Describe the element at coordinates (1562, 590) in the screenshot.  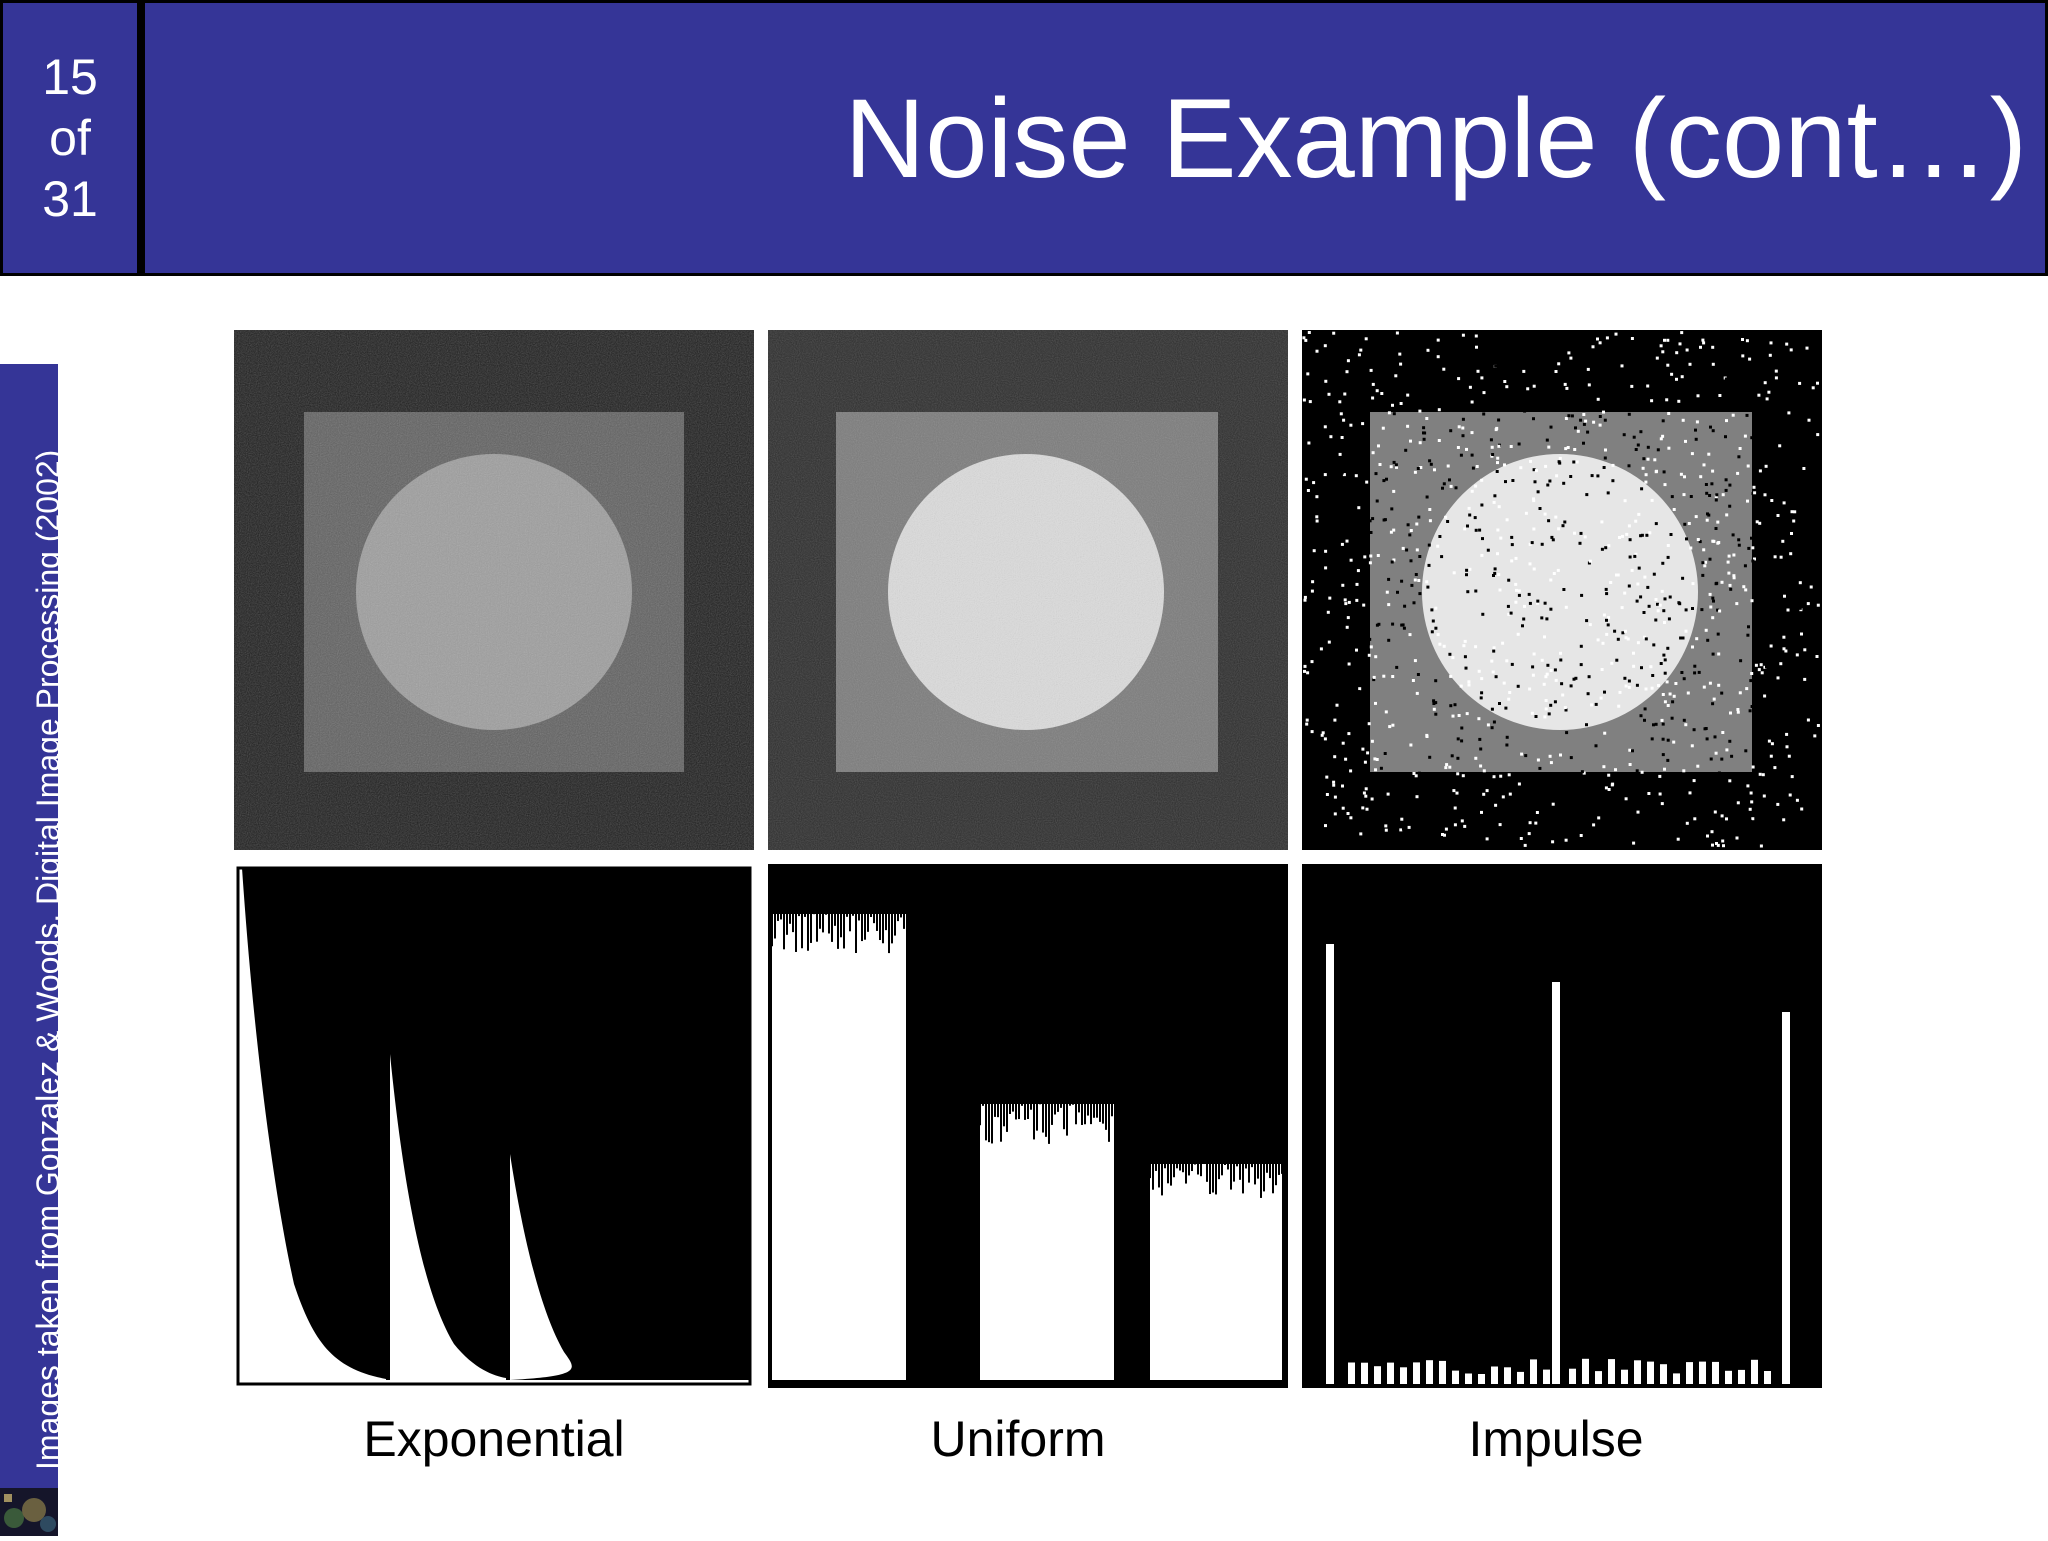
I see `impulse-noise-image` at that location.